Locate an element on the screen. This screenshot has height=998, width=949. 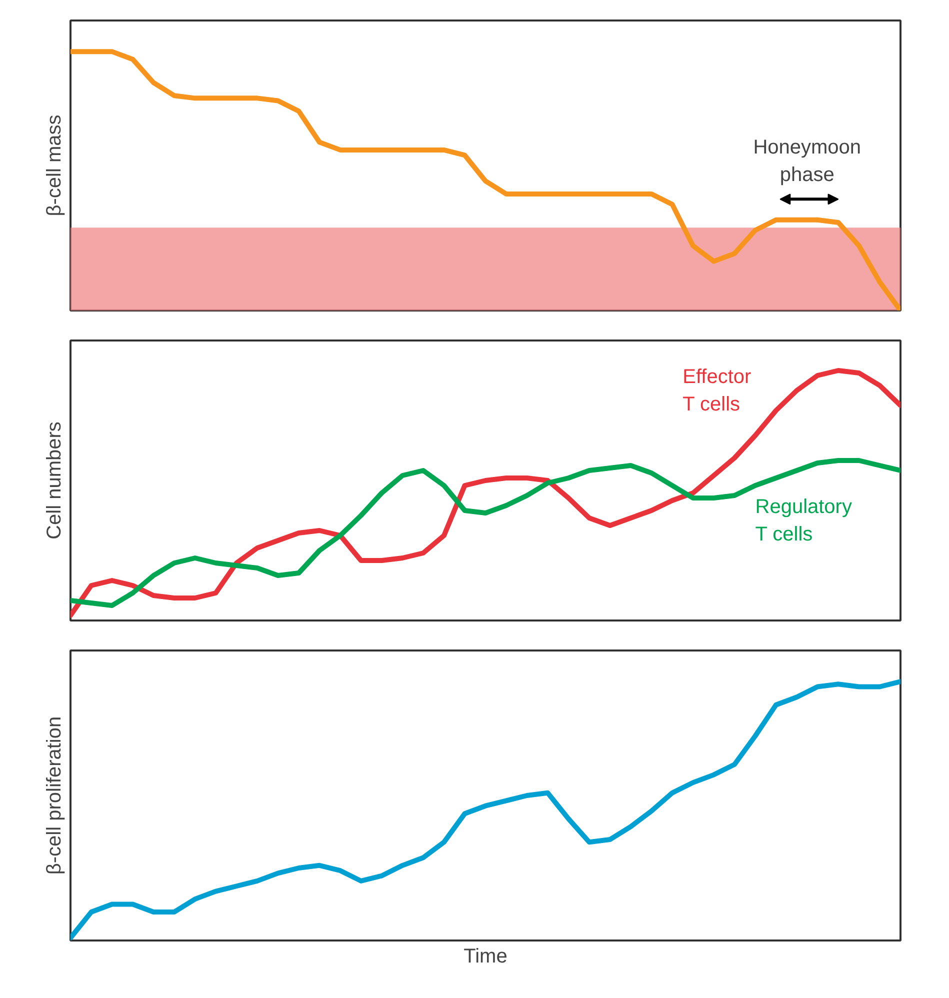
x-axis-title: Time is located at coordinates (486, 957).